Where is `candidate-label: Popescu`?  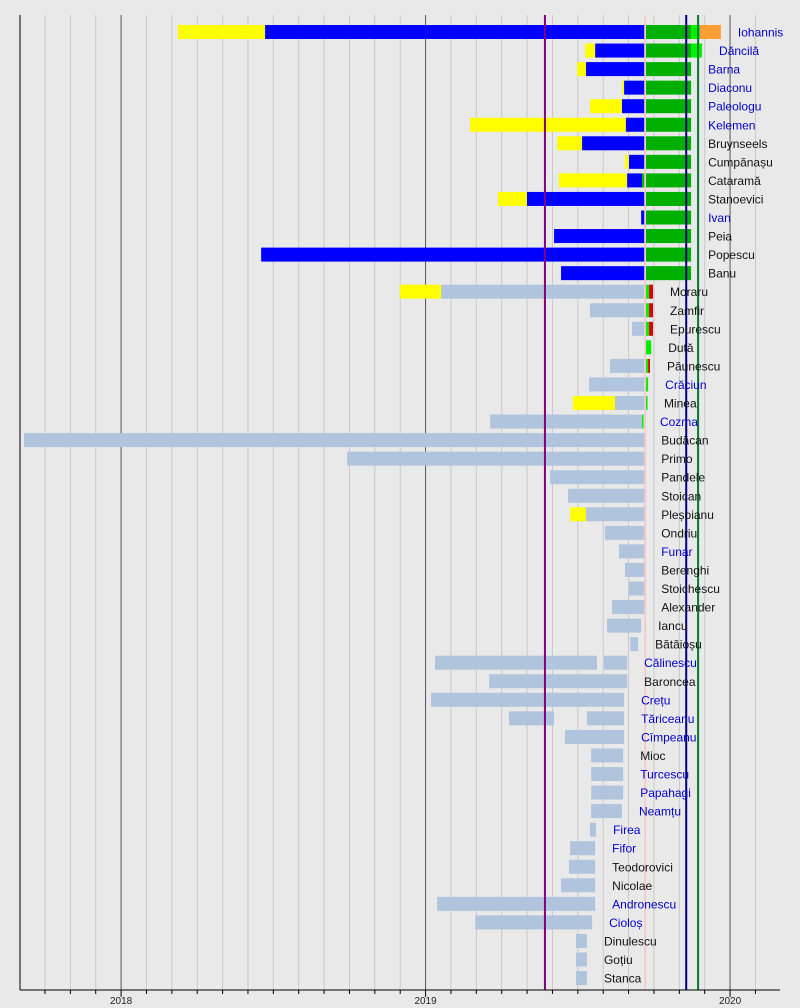 candidate-label: Popescu is located at coordinates (731, 255).